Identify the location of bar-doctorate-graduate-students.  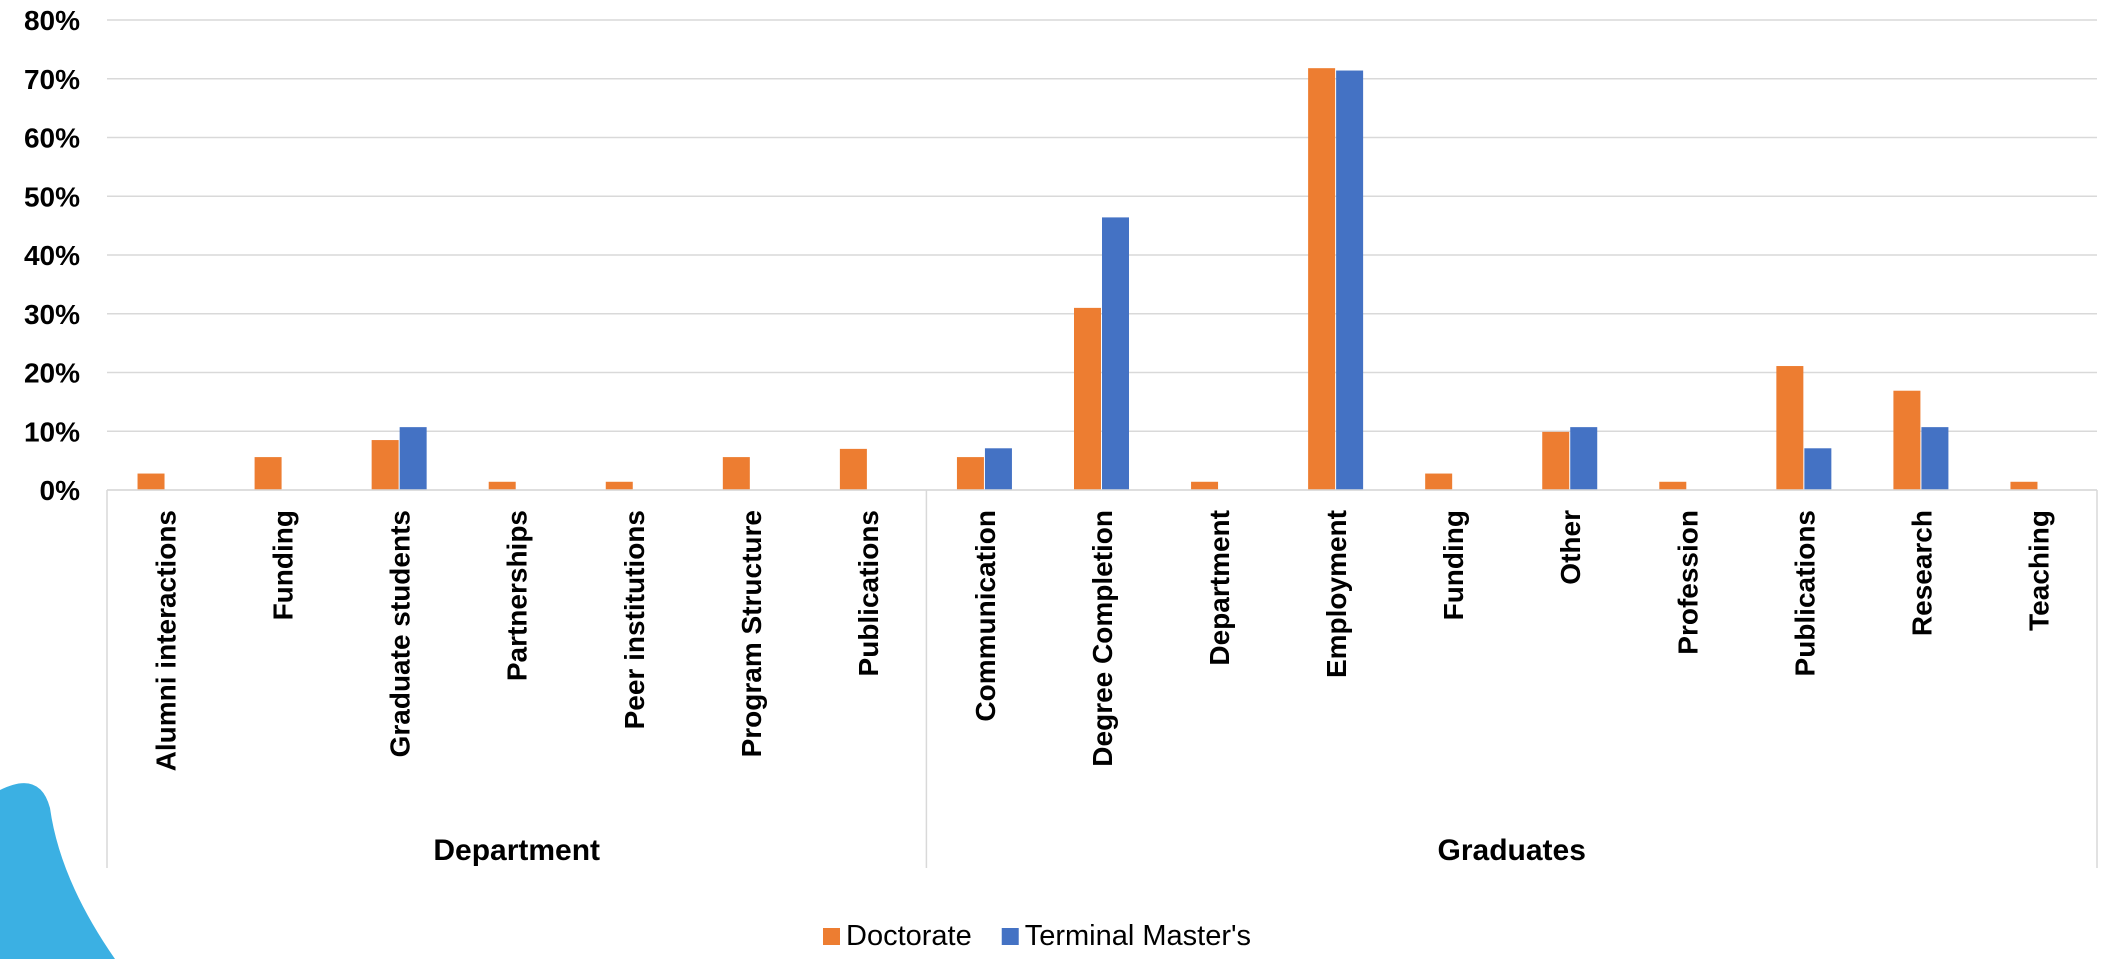
(385, 465).